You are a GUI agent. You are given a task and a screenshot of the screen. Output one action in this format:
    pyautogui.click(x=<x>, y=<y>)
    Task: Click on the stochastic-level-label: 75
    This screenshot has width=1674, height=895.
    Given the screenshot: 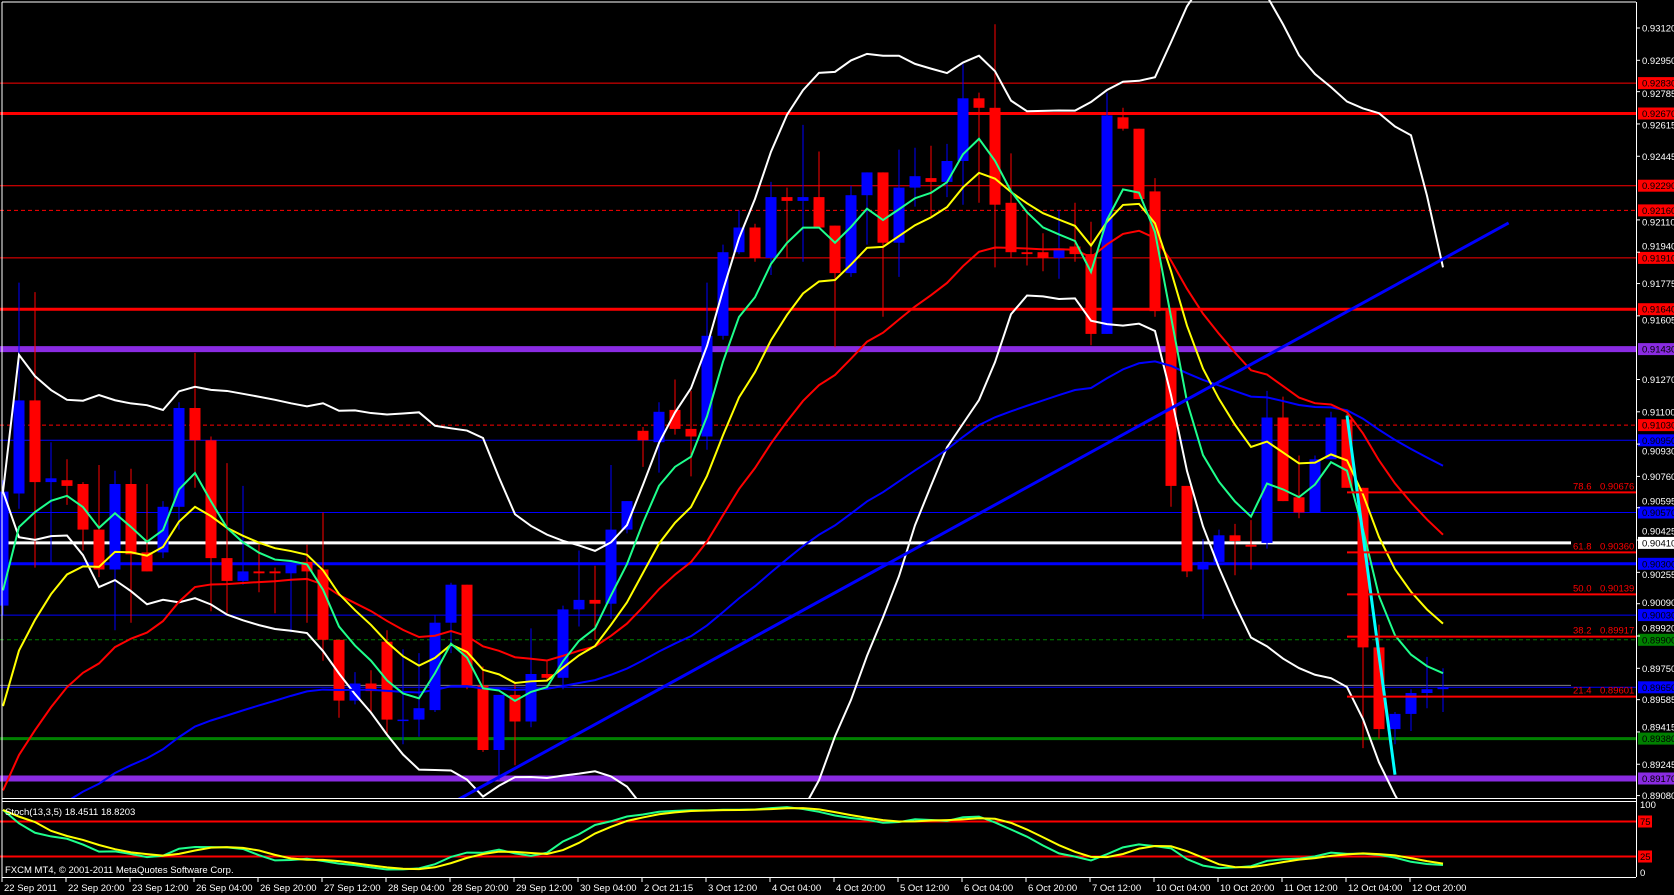 What is the action you would take?
    pyautogui.click(x=1645, y=822)
    